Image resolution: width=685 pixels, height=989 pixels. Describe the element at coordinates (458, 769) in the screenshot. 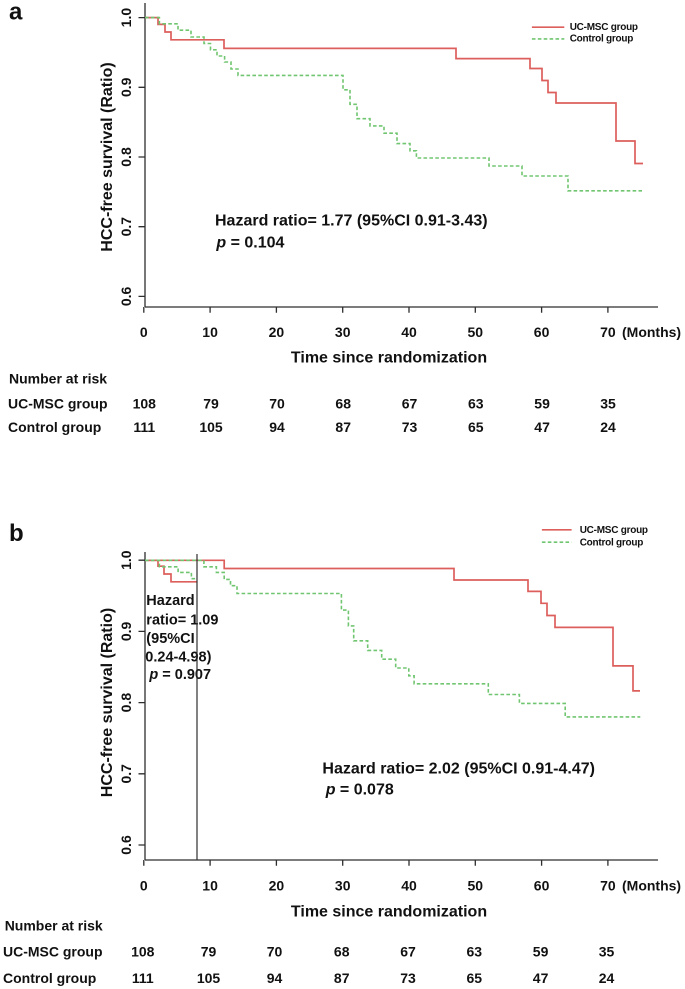

I see `svg-text:Hazard ratio= 2.02 (95%CI 0.91: Hazard ratio= 2.02 (95%CI 0.91-4.47)` at that location.